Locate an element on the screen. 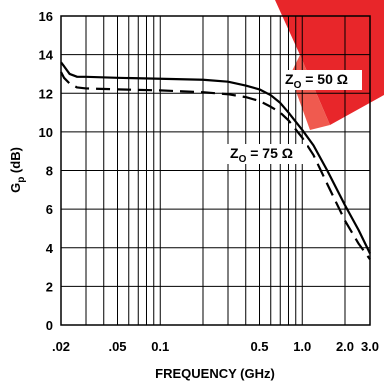  annotation-50-rest: = 50 Ω is located at coordinates (324, 79).